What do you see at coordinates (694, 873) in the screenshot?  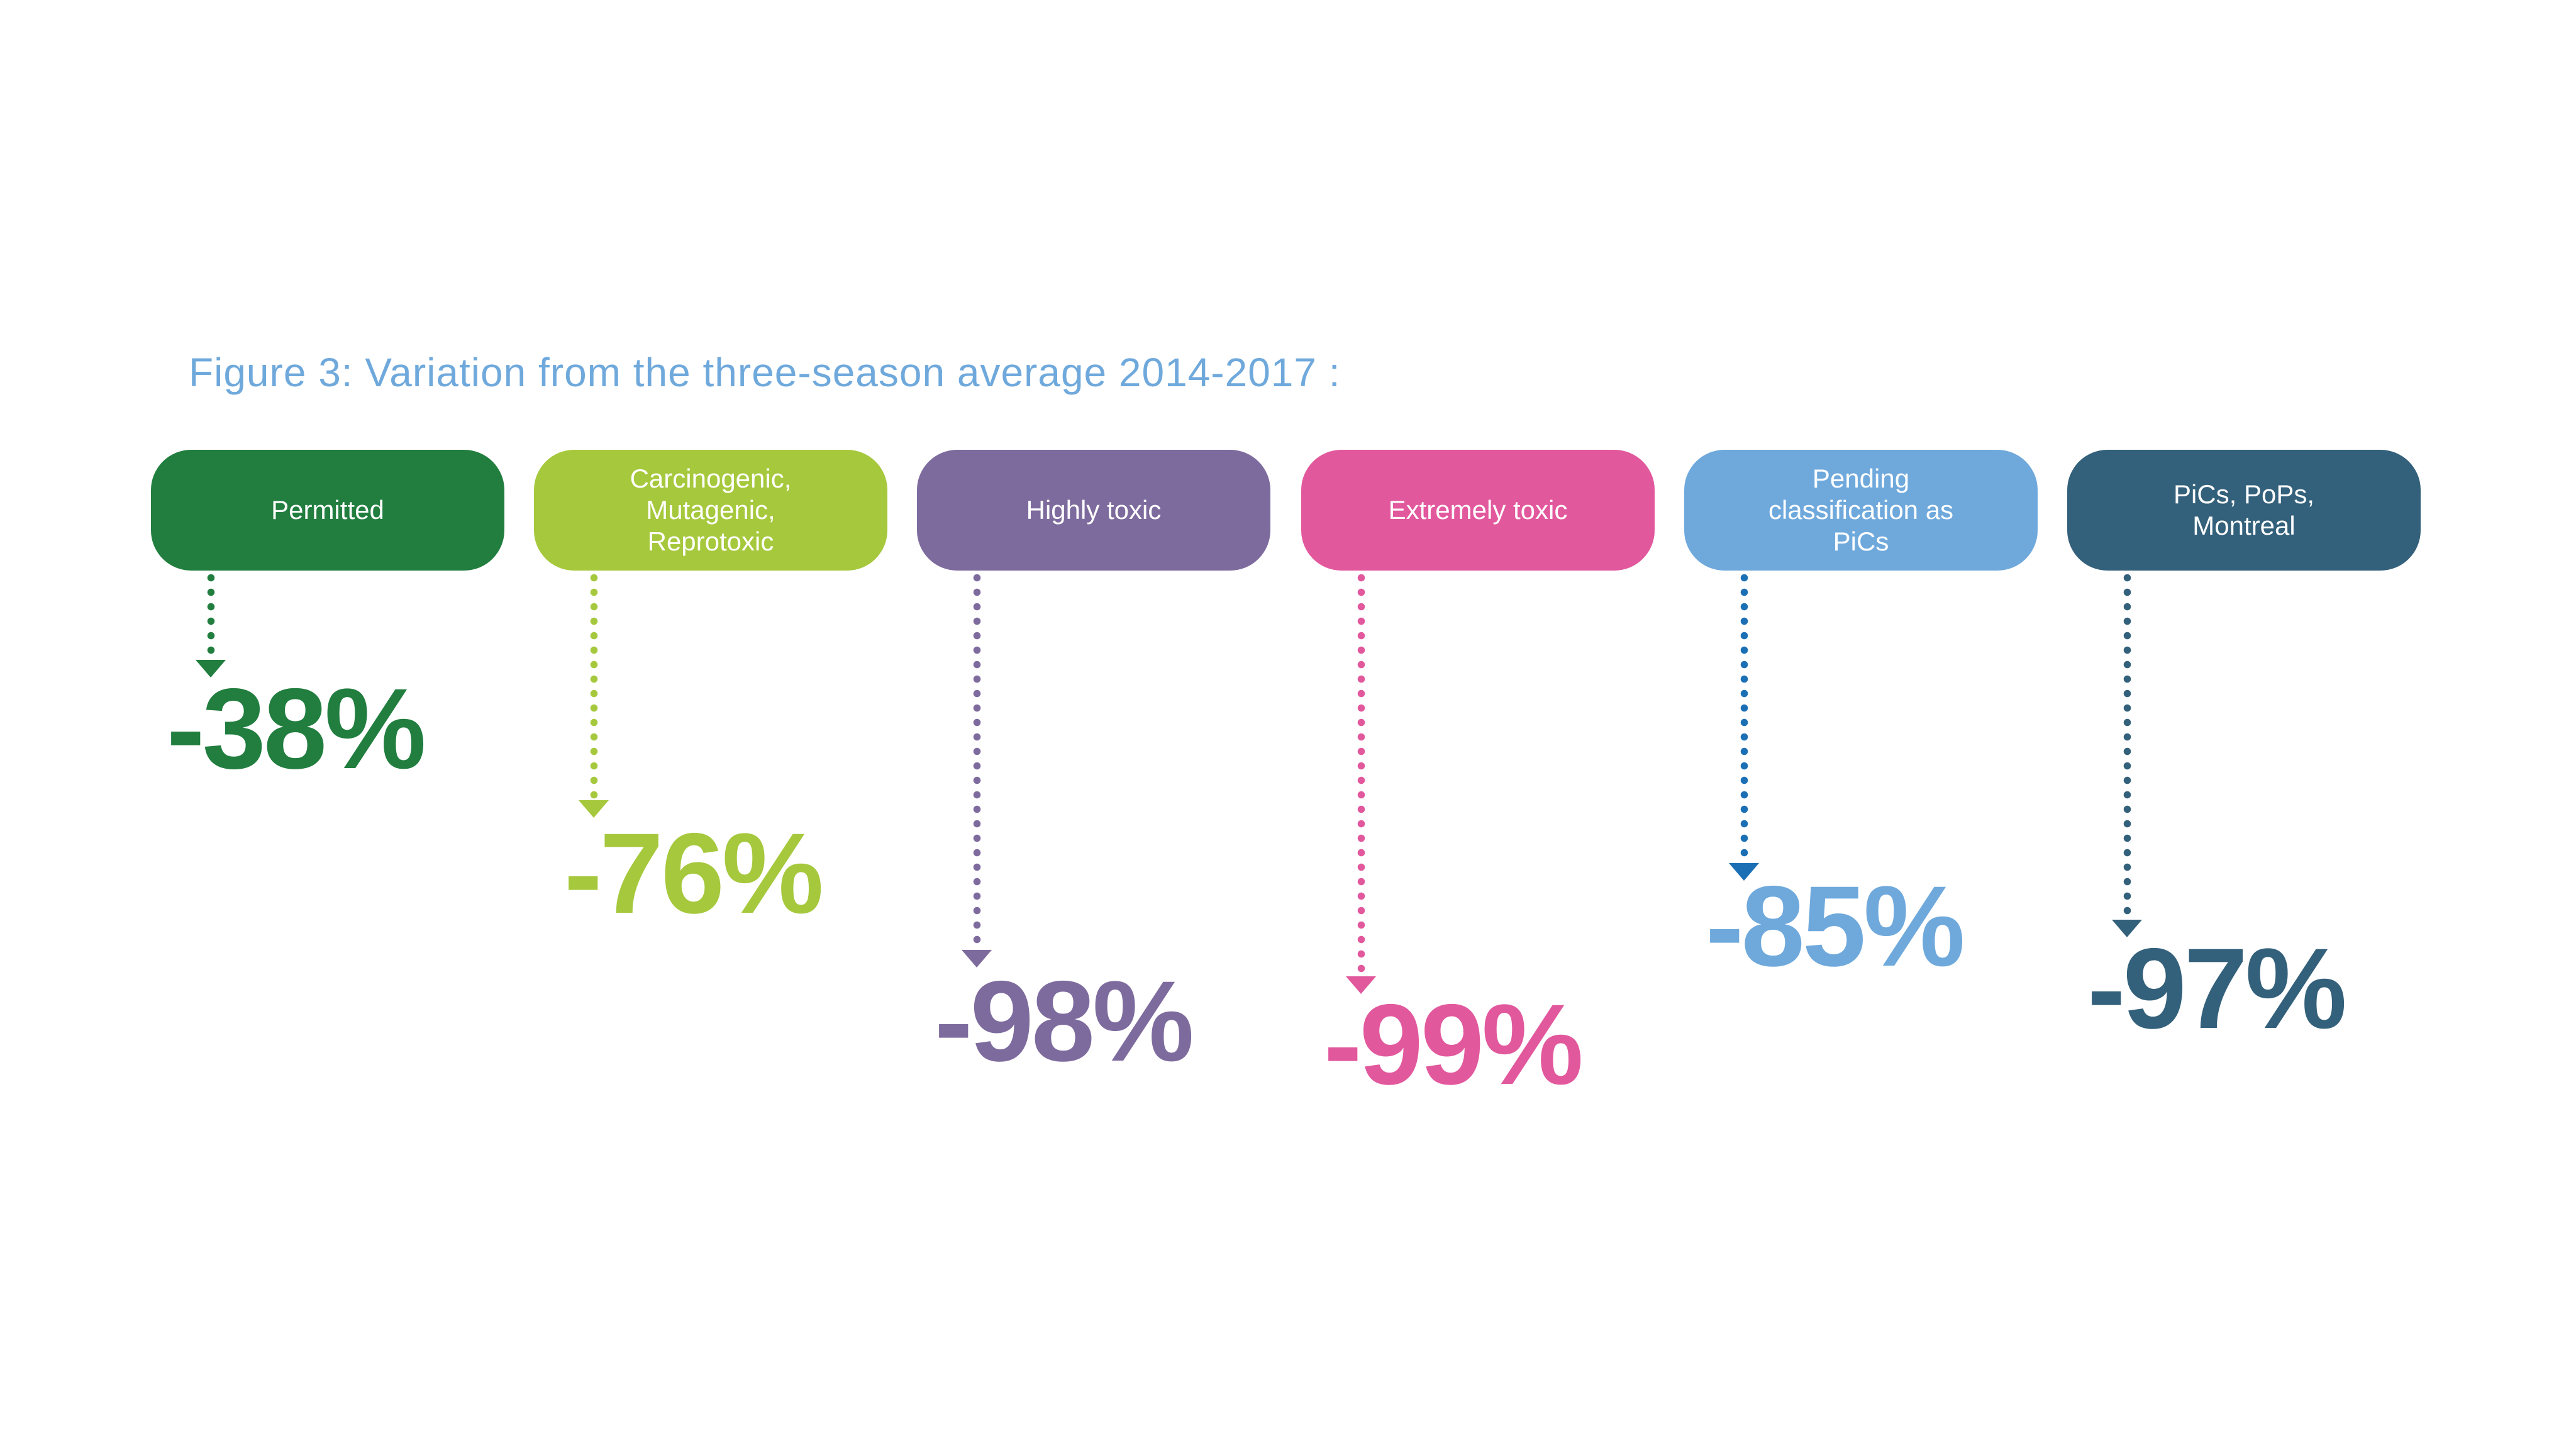 I see `value-label: -76%` at bounding box center [694, 873].